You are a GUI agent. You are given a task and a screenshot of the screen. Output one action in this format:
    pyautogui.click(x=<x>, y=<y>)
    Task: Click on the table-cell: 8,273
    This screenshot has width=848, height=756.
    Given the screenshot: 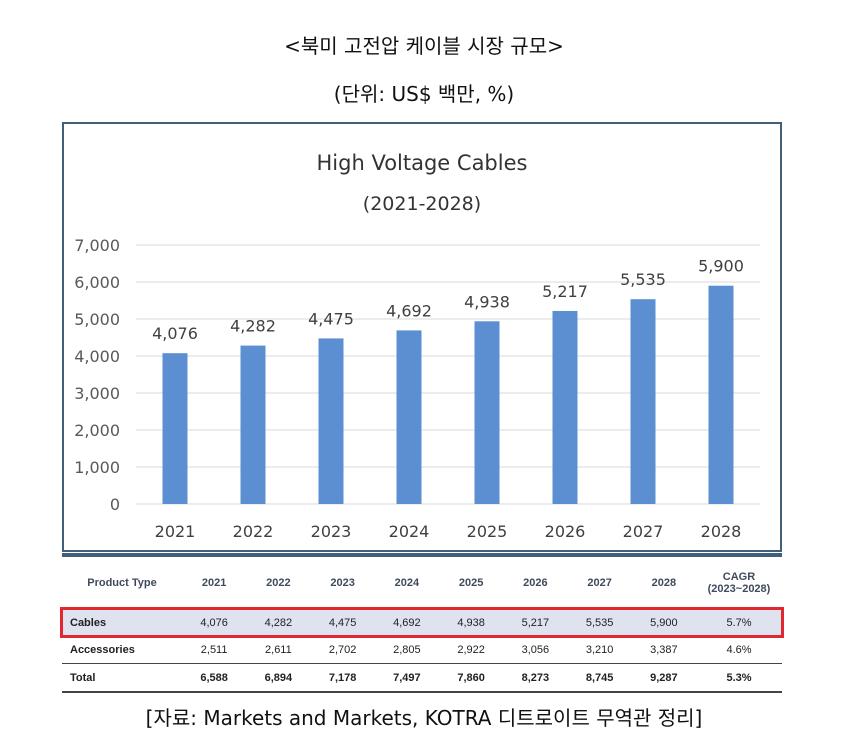 What is the action you would take?
    pyautogui.click(x=535, y=678)
    